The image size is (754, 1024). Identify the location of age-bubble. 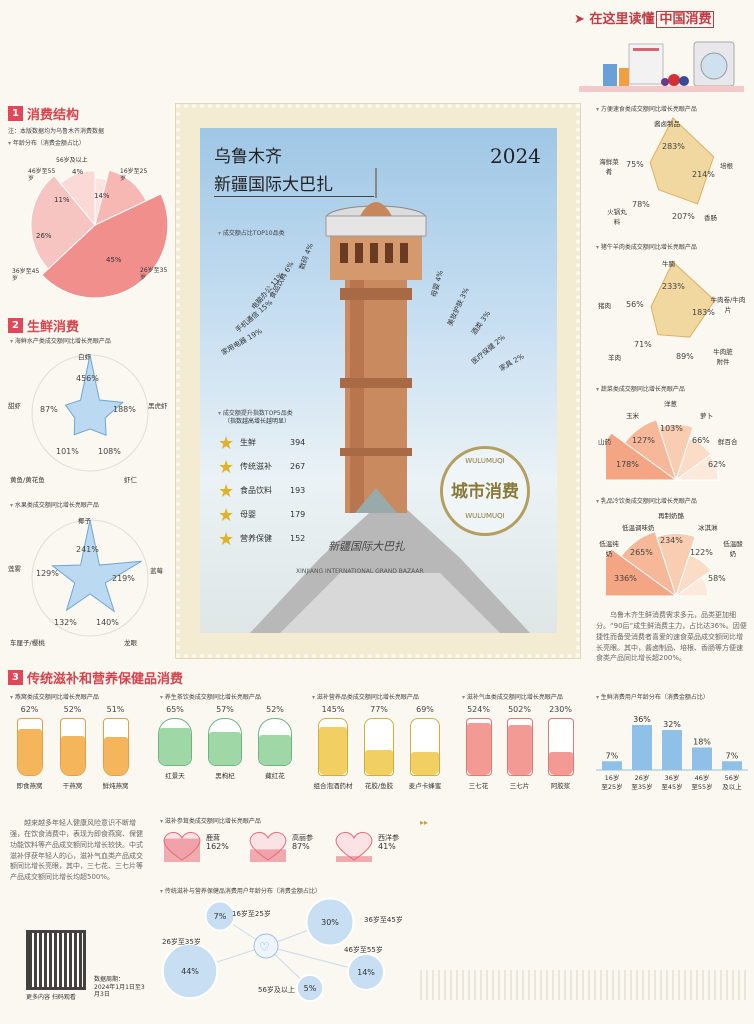
(220, 916).